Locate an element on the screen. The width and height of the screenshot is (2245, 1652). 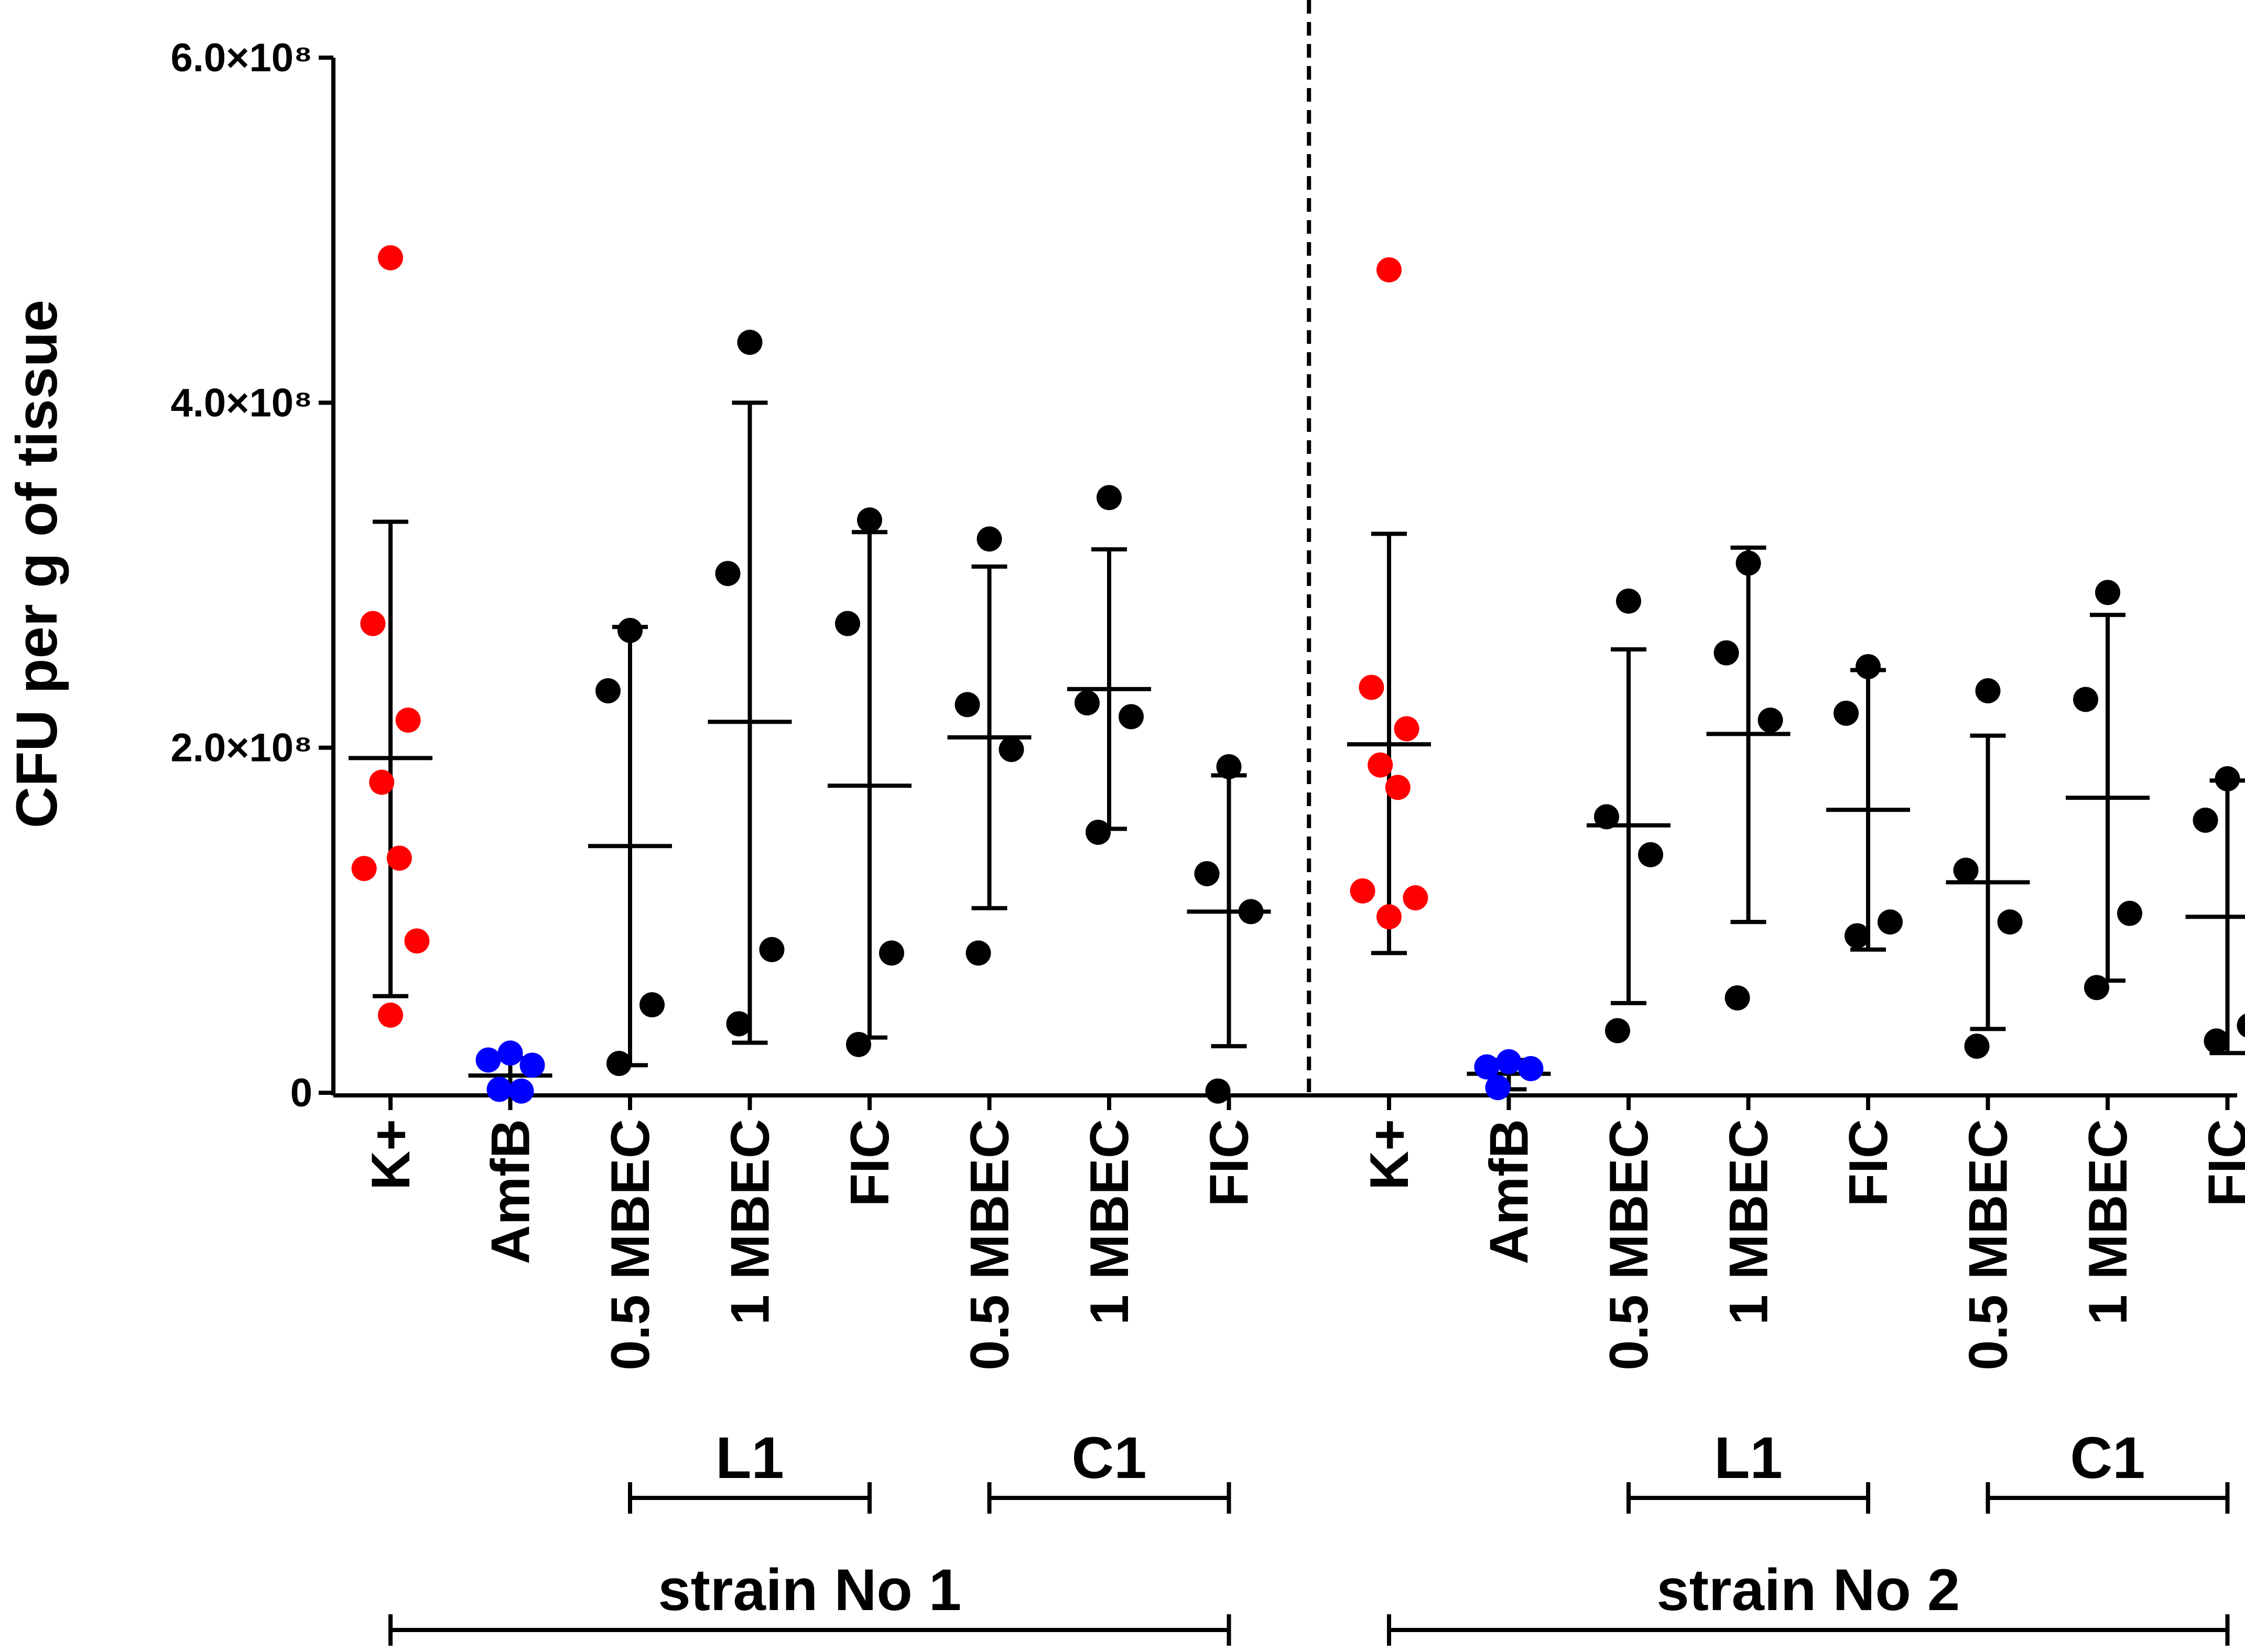
bracket-label: strain No 1 is located at coordinates (809, 1590).